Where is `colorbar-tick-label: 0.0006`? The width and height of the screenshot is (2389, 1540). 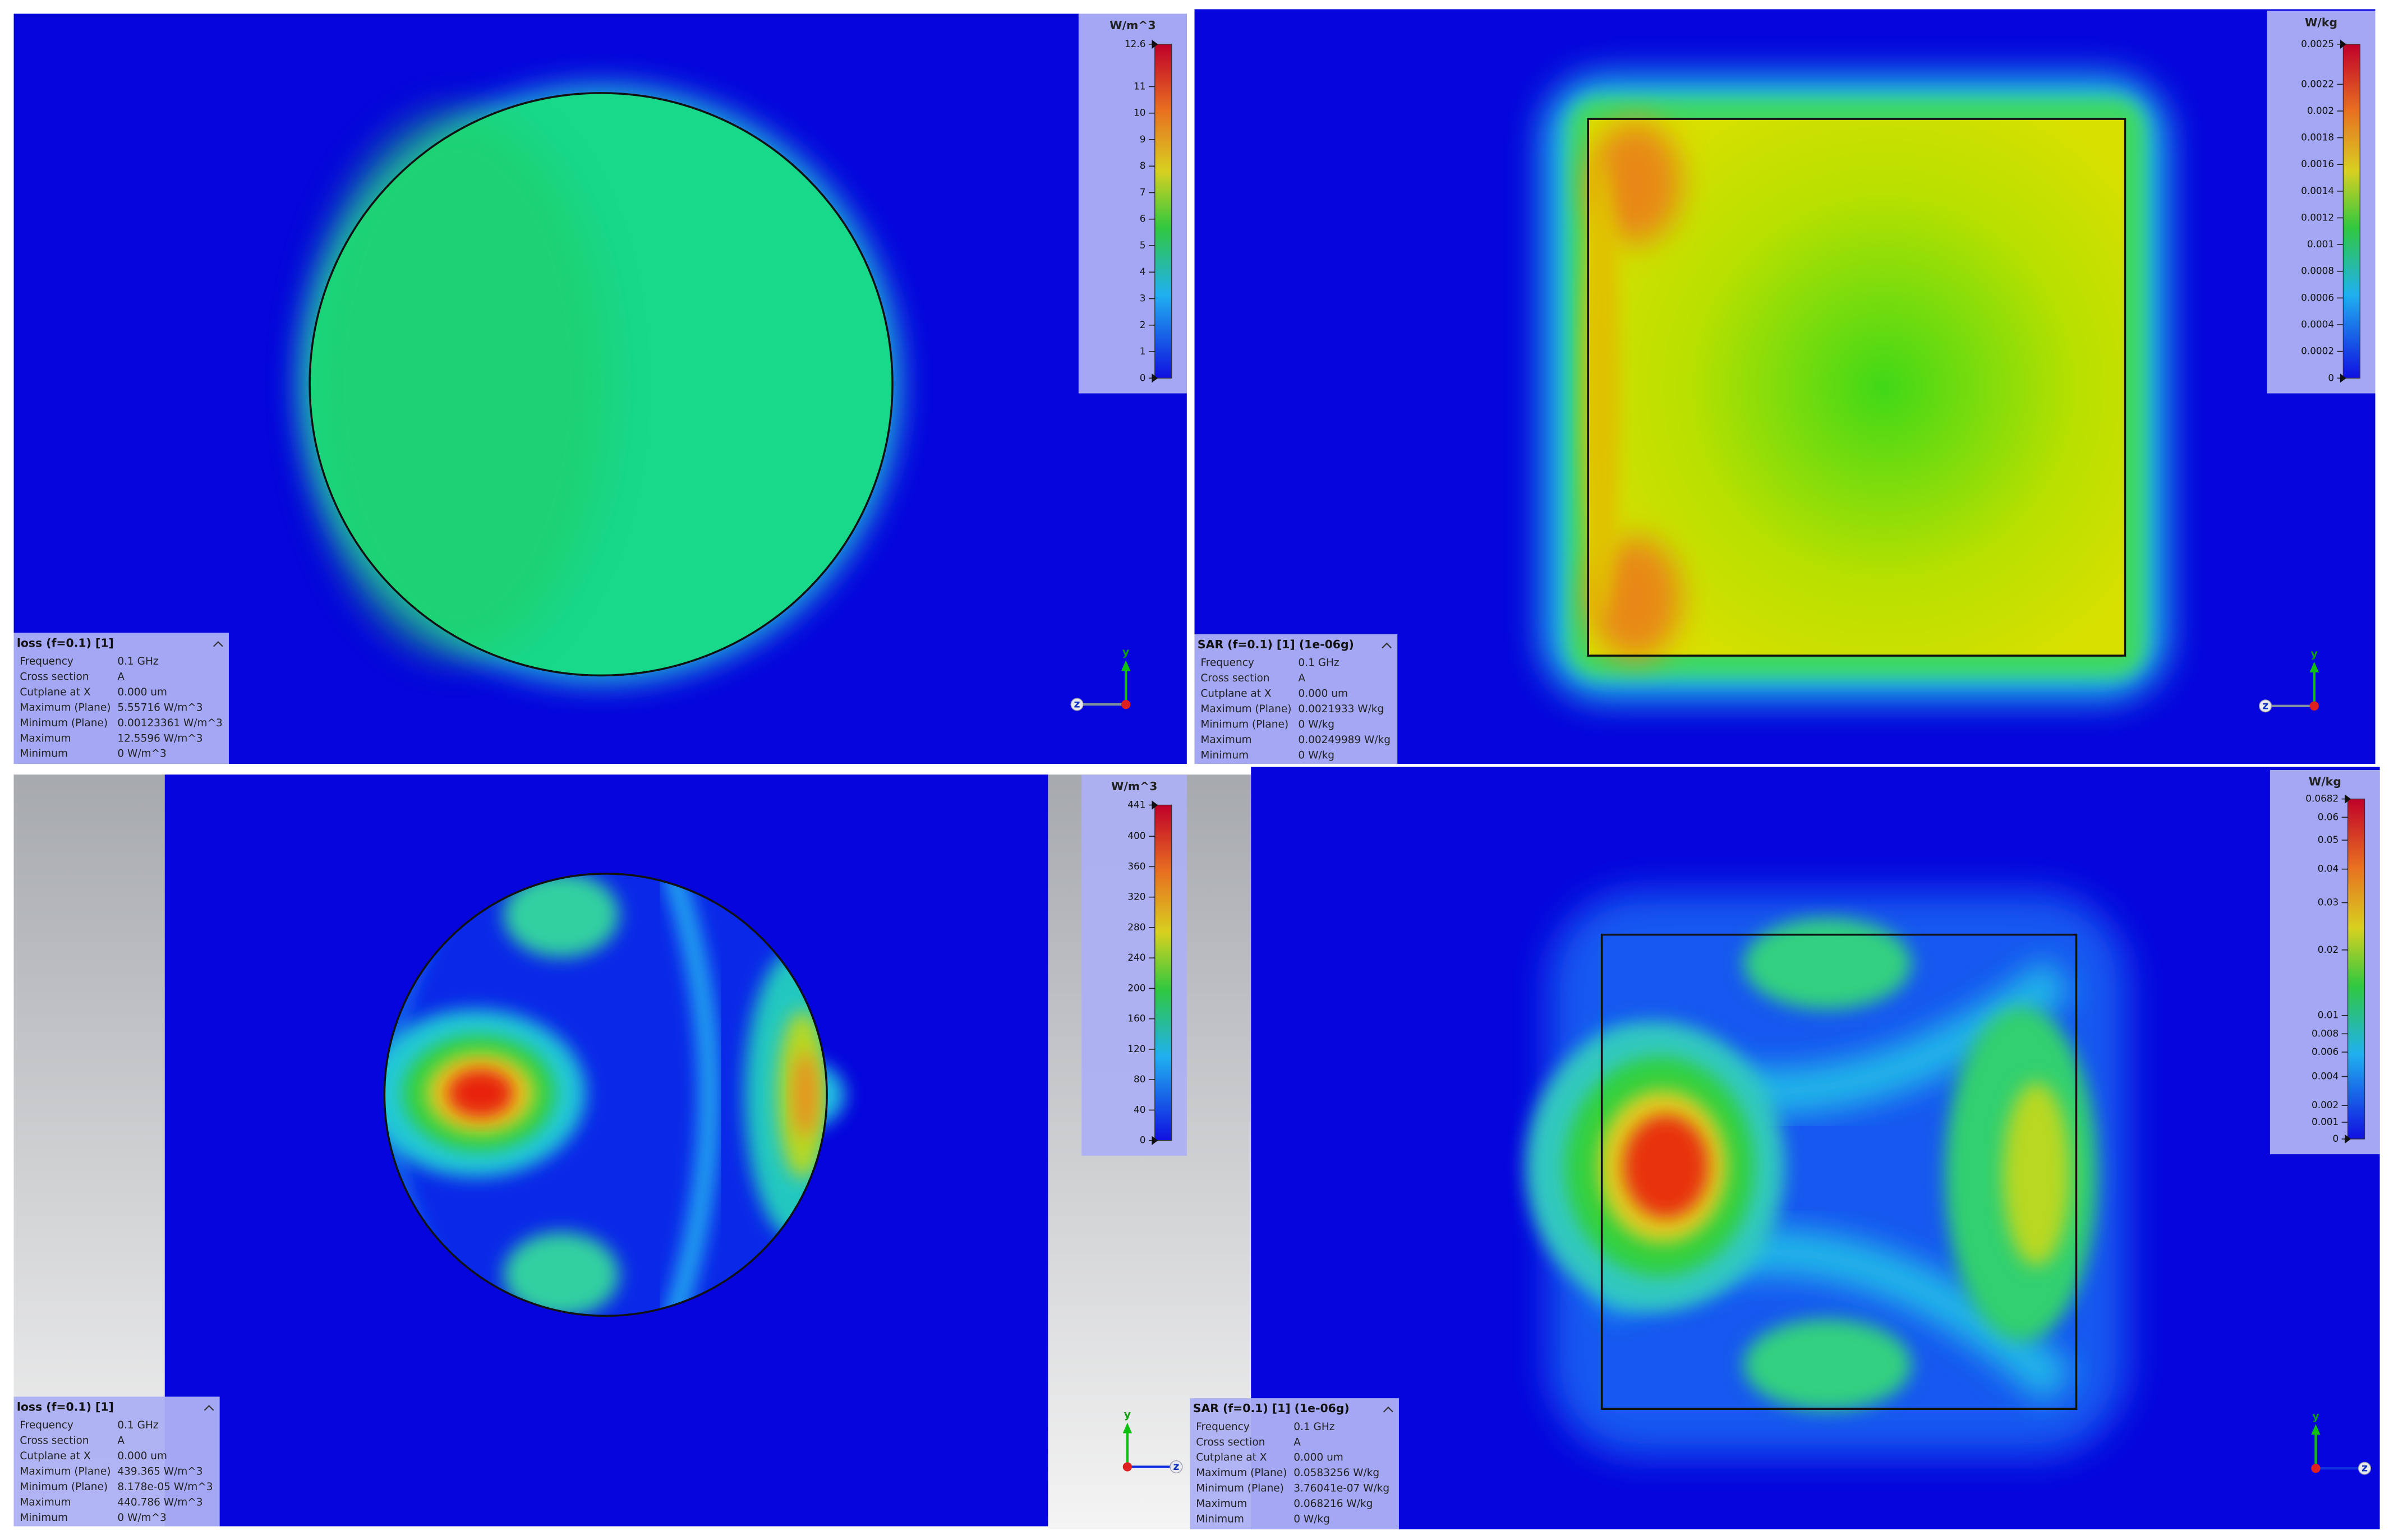 colorbar-tick-label: 0.0006 is located at coordinates (2318, 298).